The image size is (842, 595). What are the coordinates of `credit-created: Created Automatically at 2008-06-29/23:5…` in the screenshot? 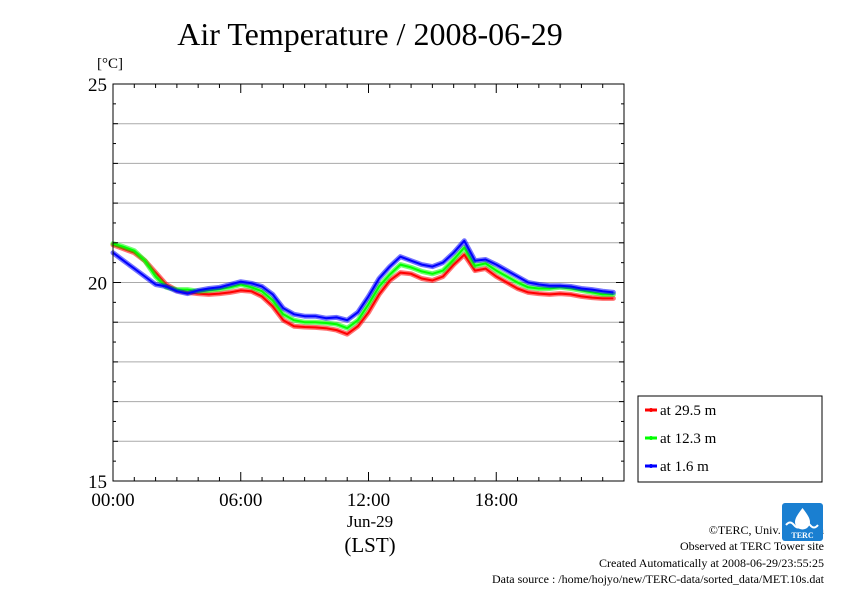 It's located at (711, 562).